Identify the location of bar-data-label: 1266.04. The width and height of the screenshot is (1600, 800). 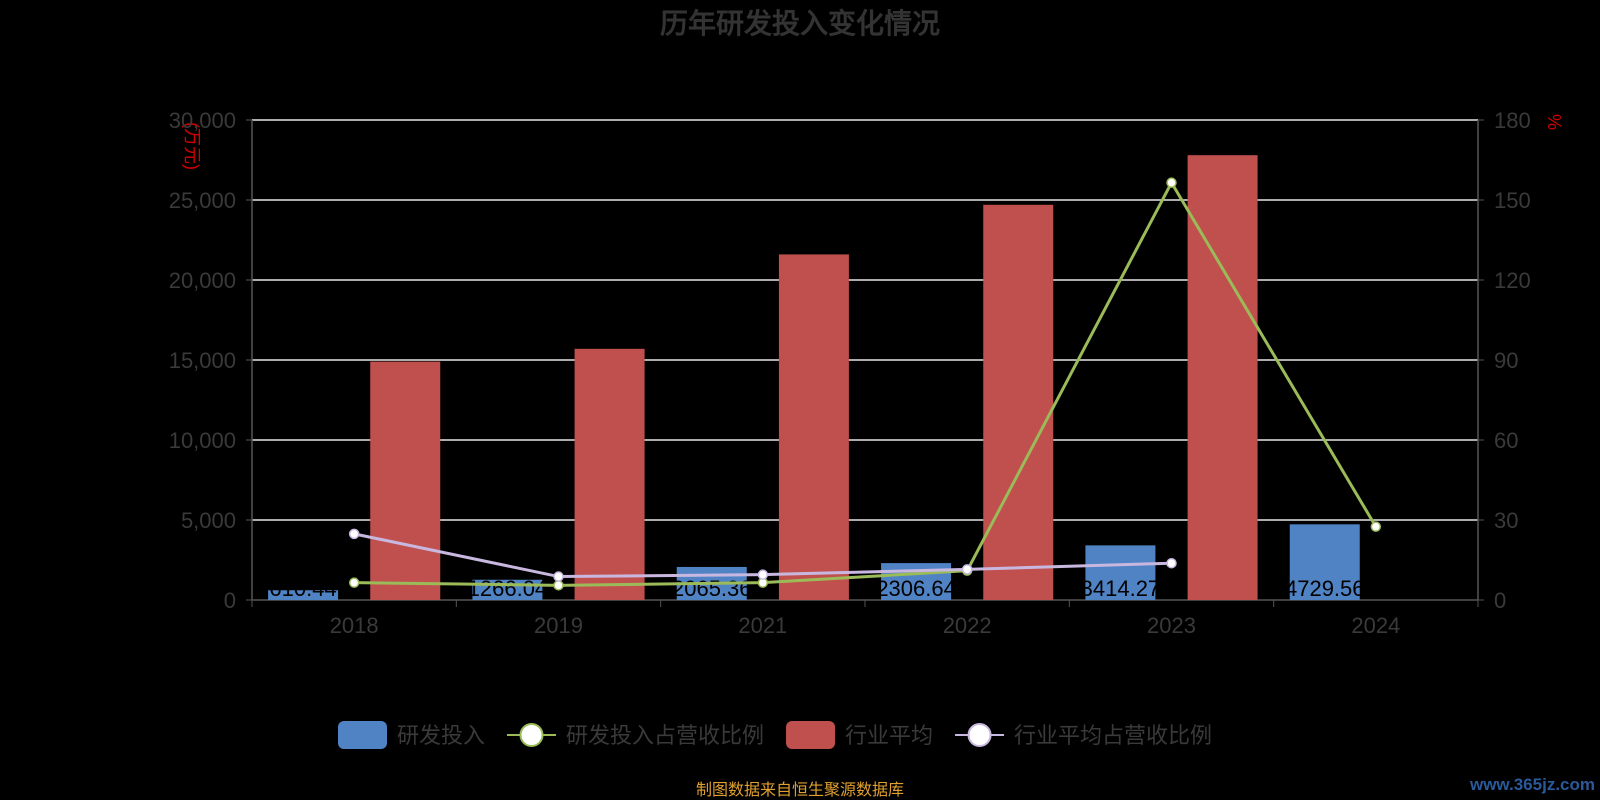
(508, 588).